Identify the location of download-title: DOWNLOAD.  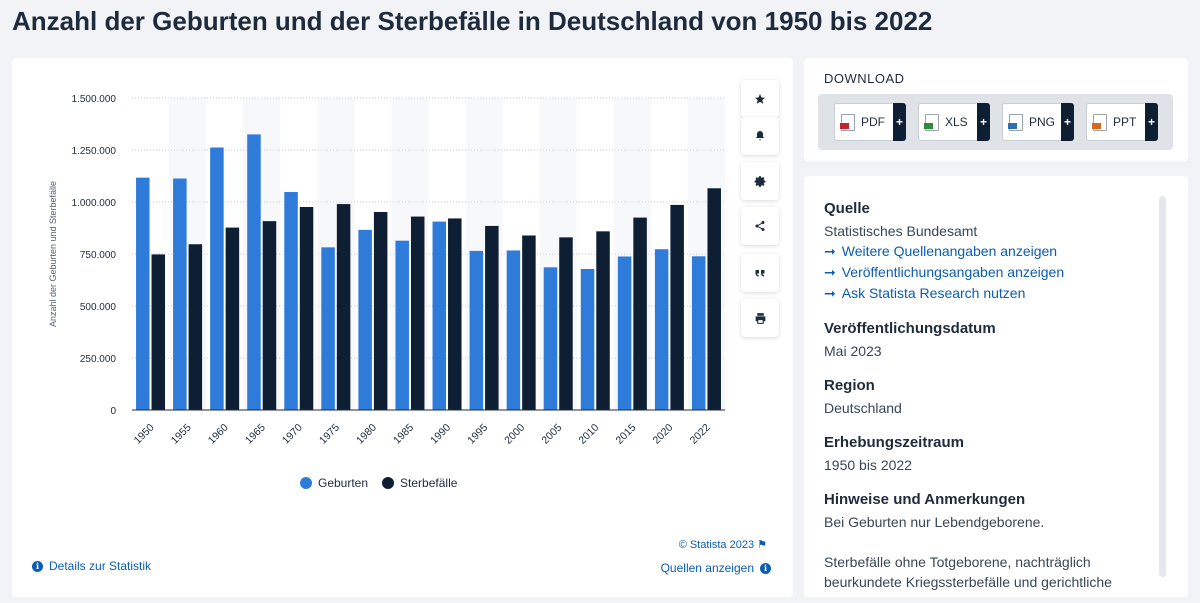
(864, 78).